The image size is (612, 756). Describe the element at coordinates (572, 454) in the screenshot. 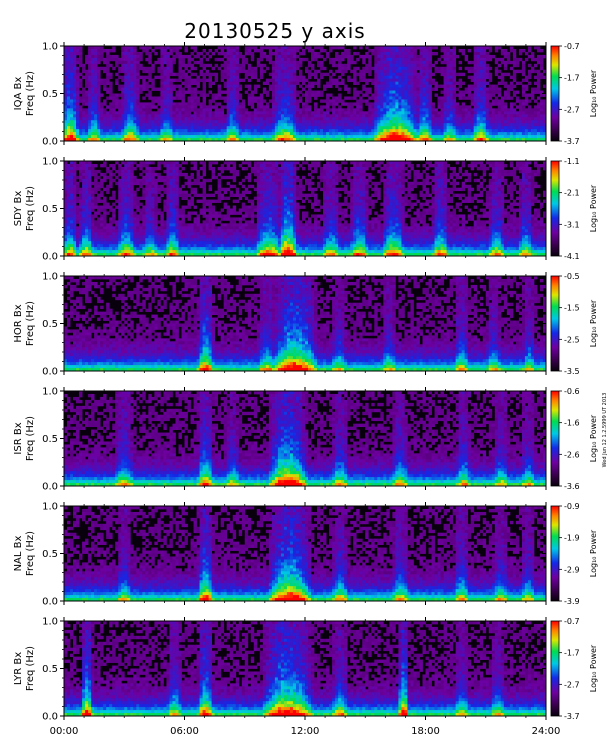

I see `colorbar-tick-label: -2.6` at that location.